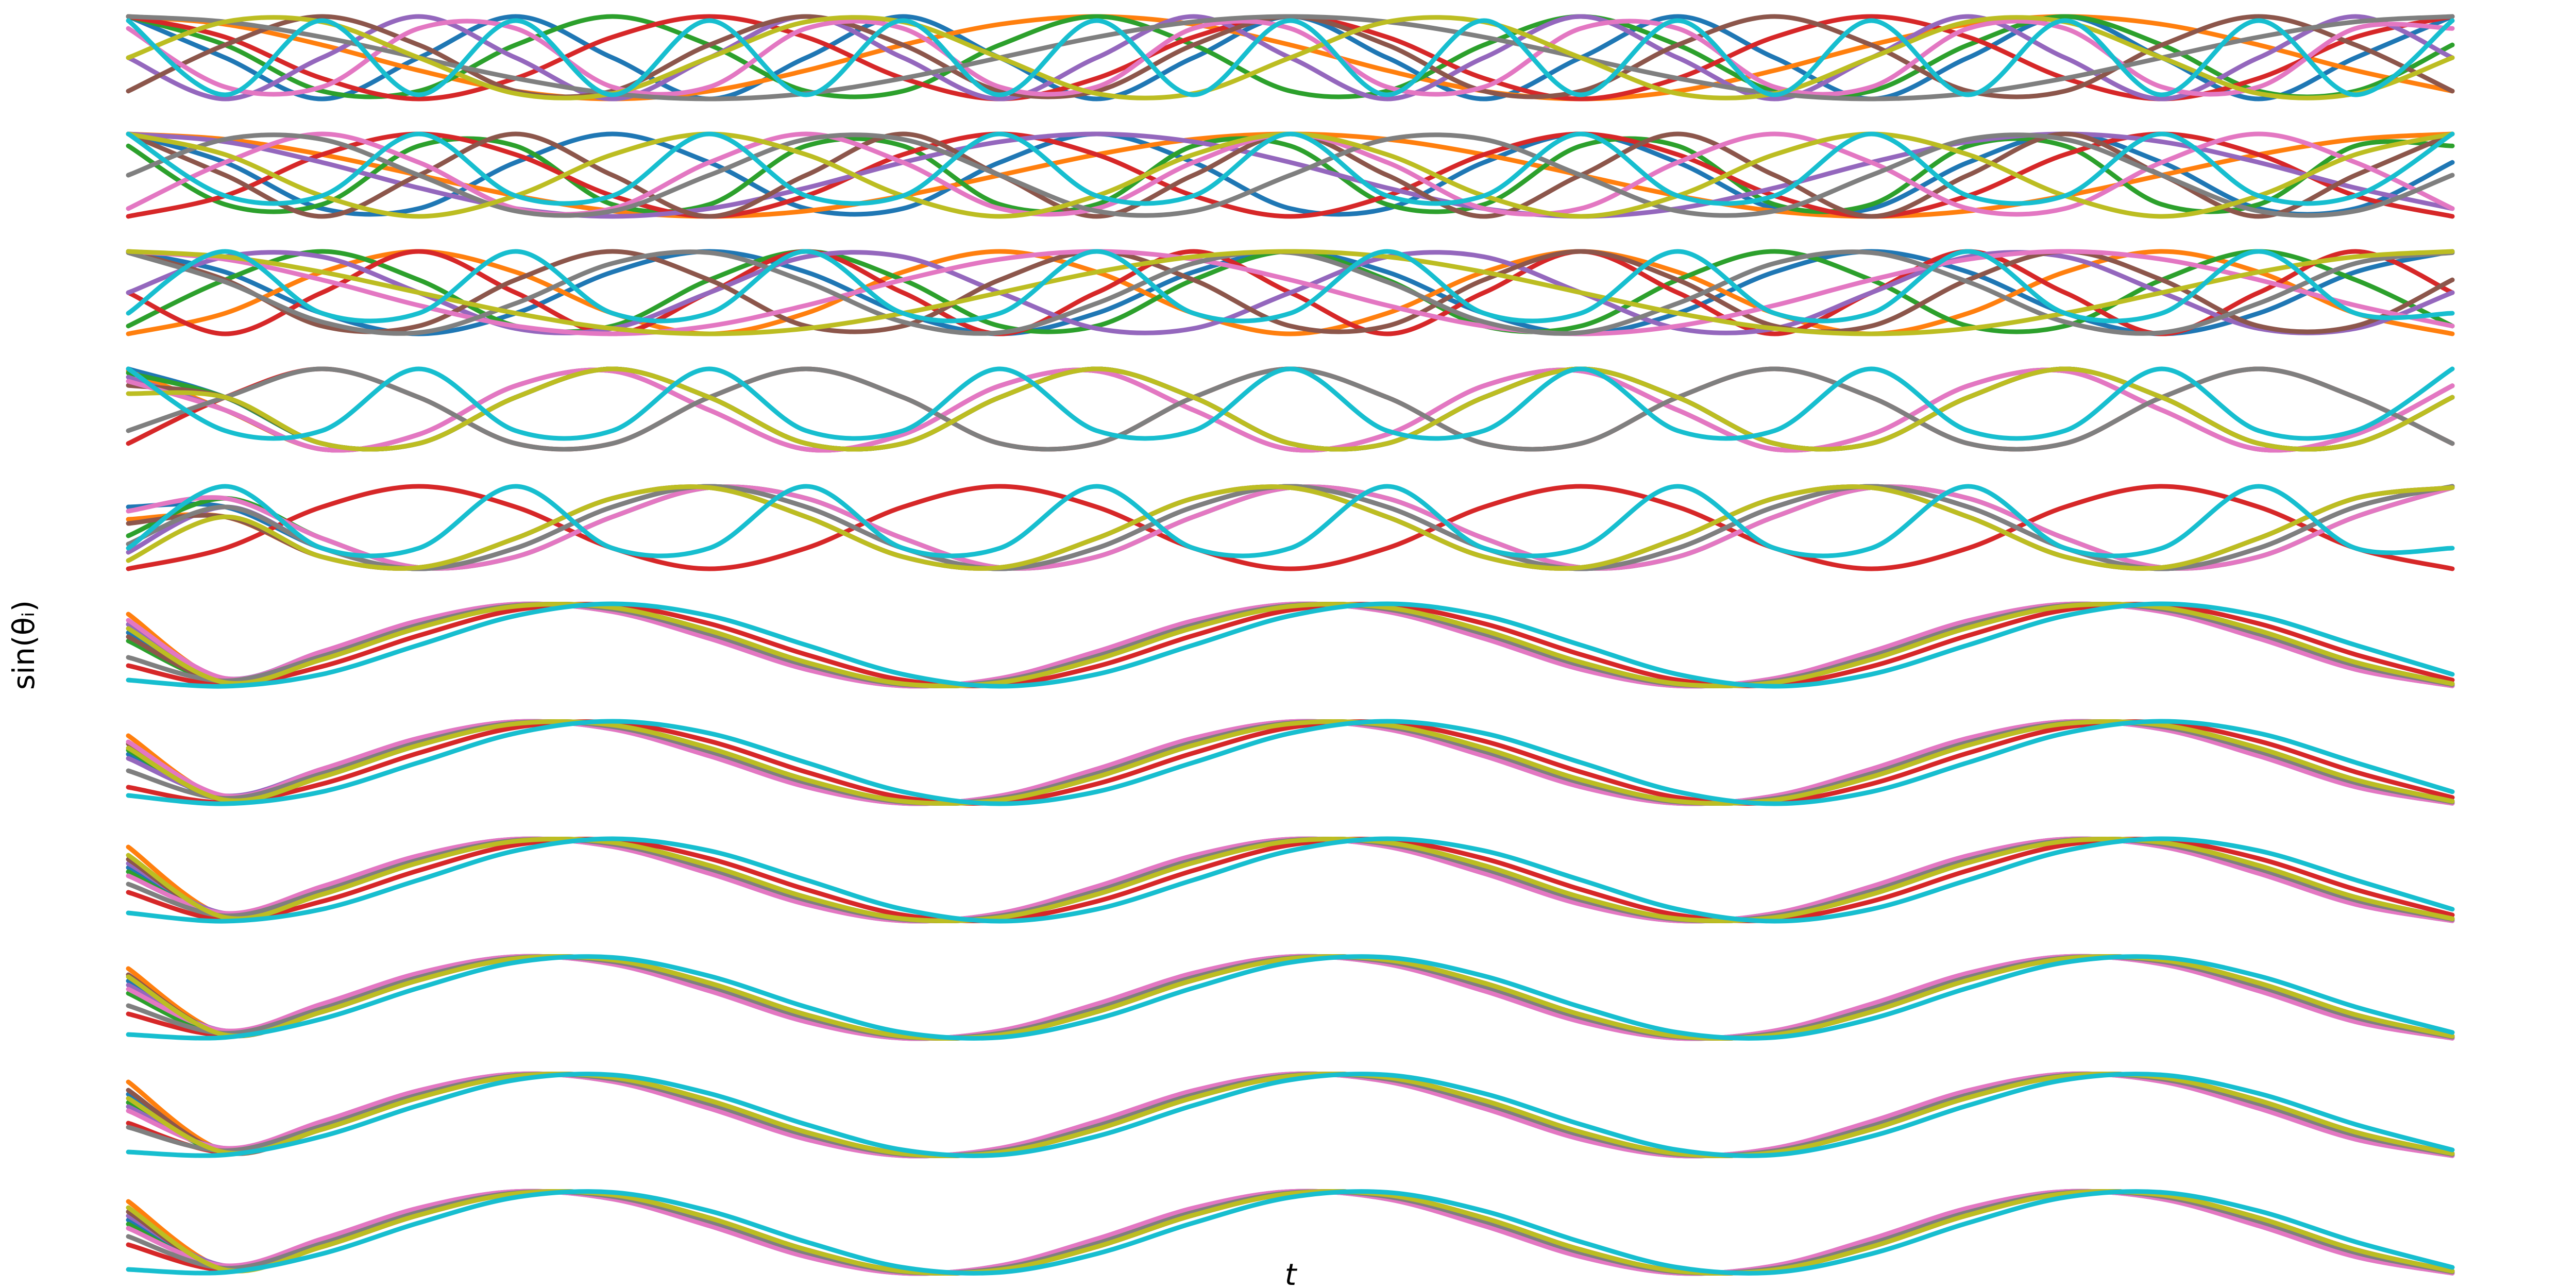 The image size is (2576, 1288). Describe the element at coordinates (23, 645) in the screenshot. I see `y-axis-label: sin(θᵢ)` at that location.